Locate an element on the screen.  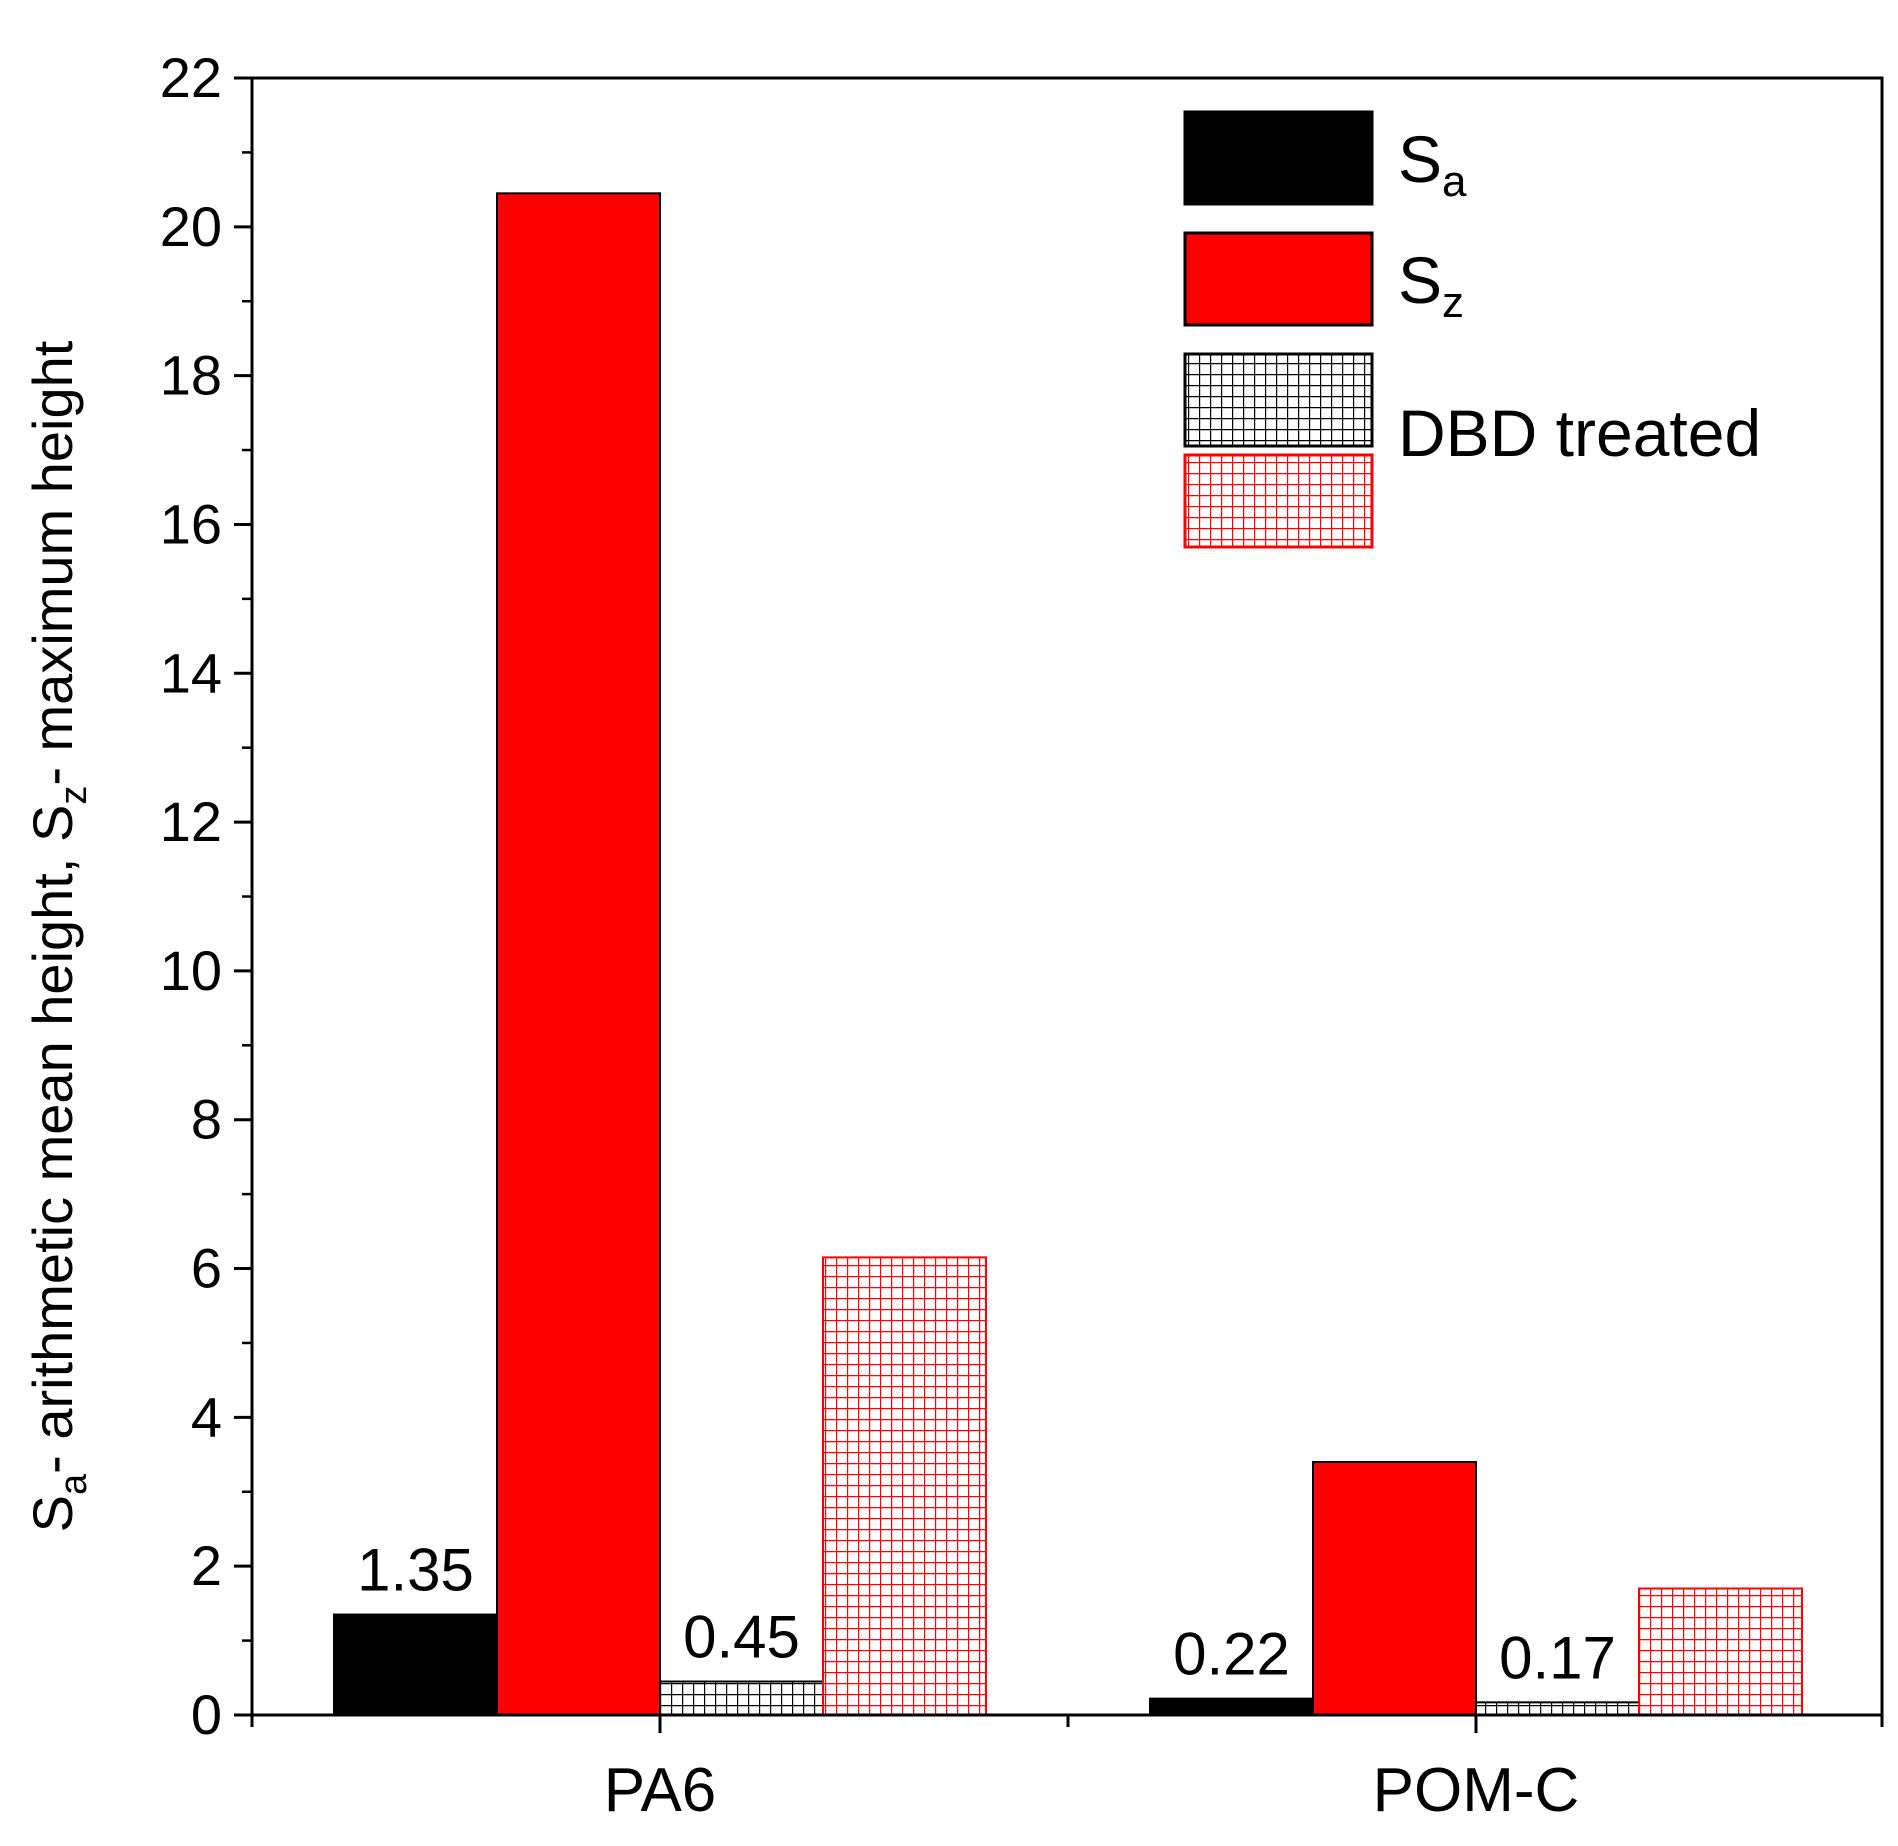
bar-pa6-sa is located at coordinates (415, 1664).